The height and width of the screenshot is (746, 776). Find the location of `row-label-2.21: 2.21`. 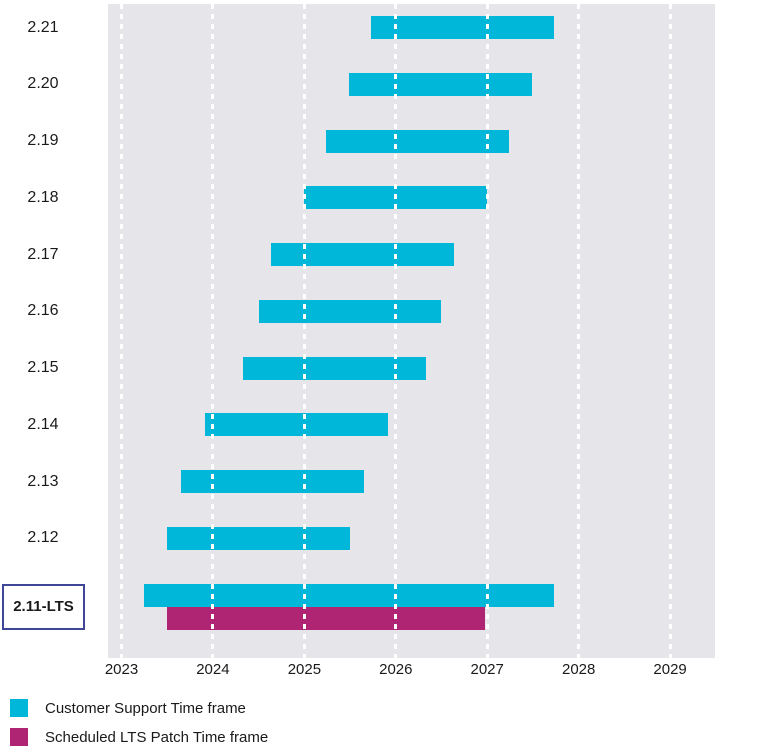

row-label-2.21: 2.21 is located at coordinates (43, 27).